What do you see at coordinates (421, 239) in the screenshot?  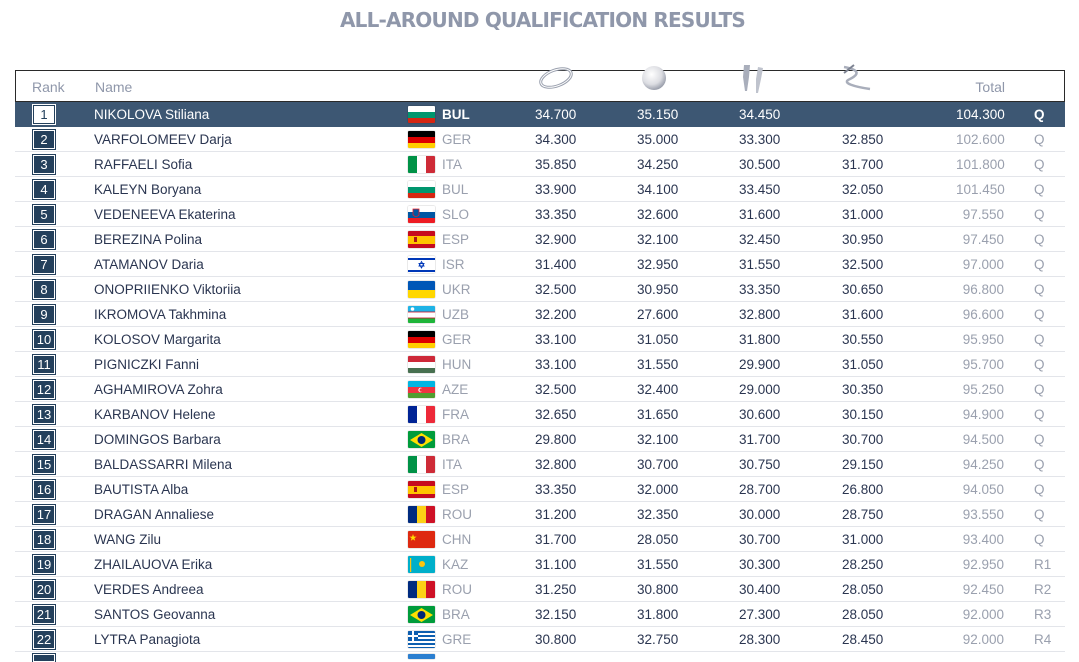 I see `esp-flag-icon` at bounding box center [421, 239].